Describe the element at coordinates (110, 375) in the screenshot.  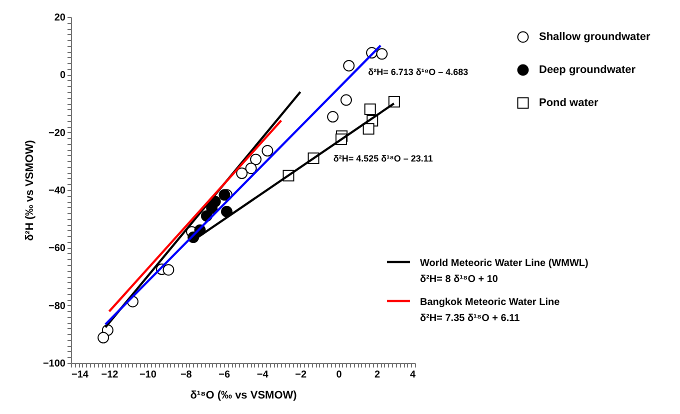
I see `x-tick-label: −12` at that location.